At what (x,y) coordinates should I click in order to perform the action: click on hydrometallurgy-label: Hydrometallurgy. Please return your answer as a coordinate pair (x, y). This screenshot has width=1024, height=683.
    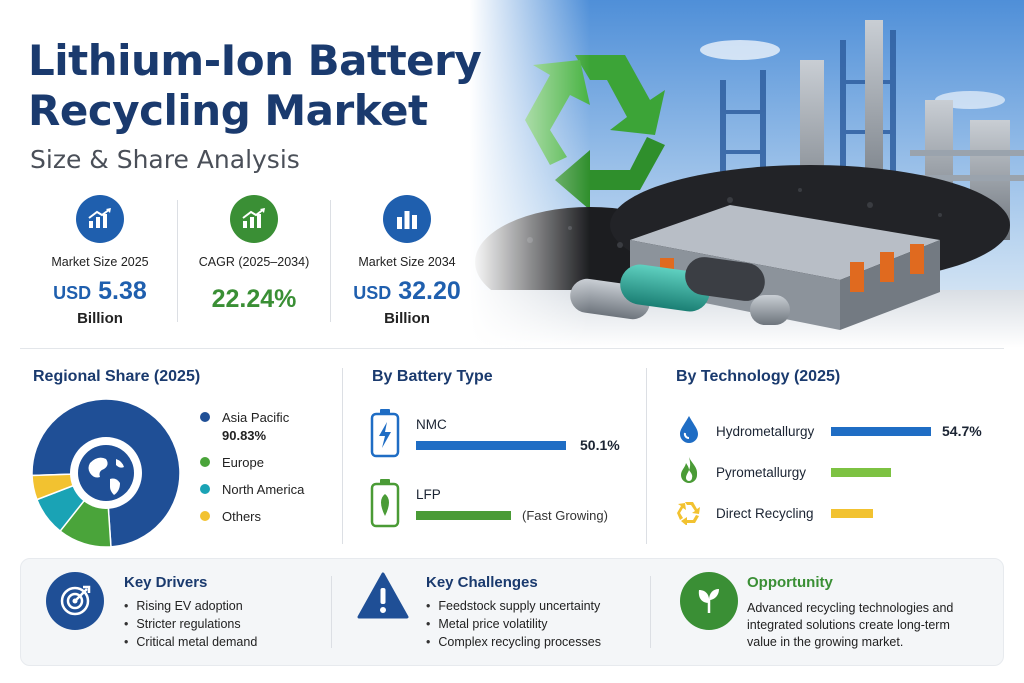
    Looking at the image, I should click on (765, 431).